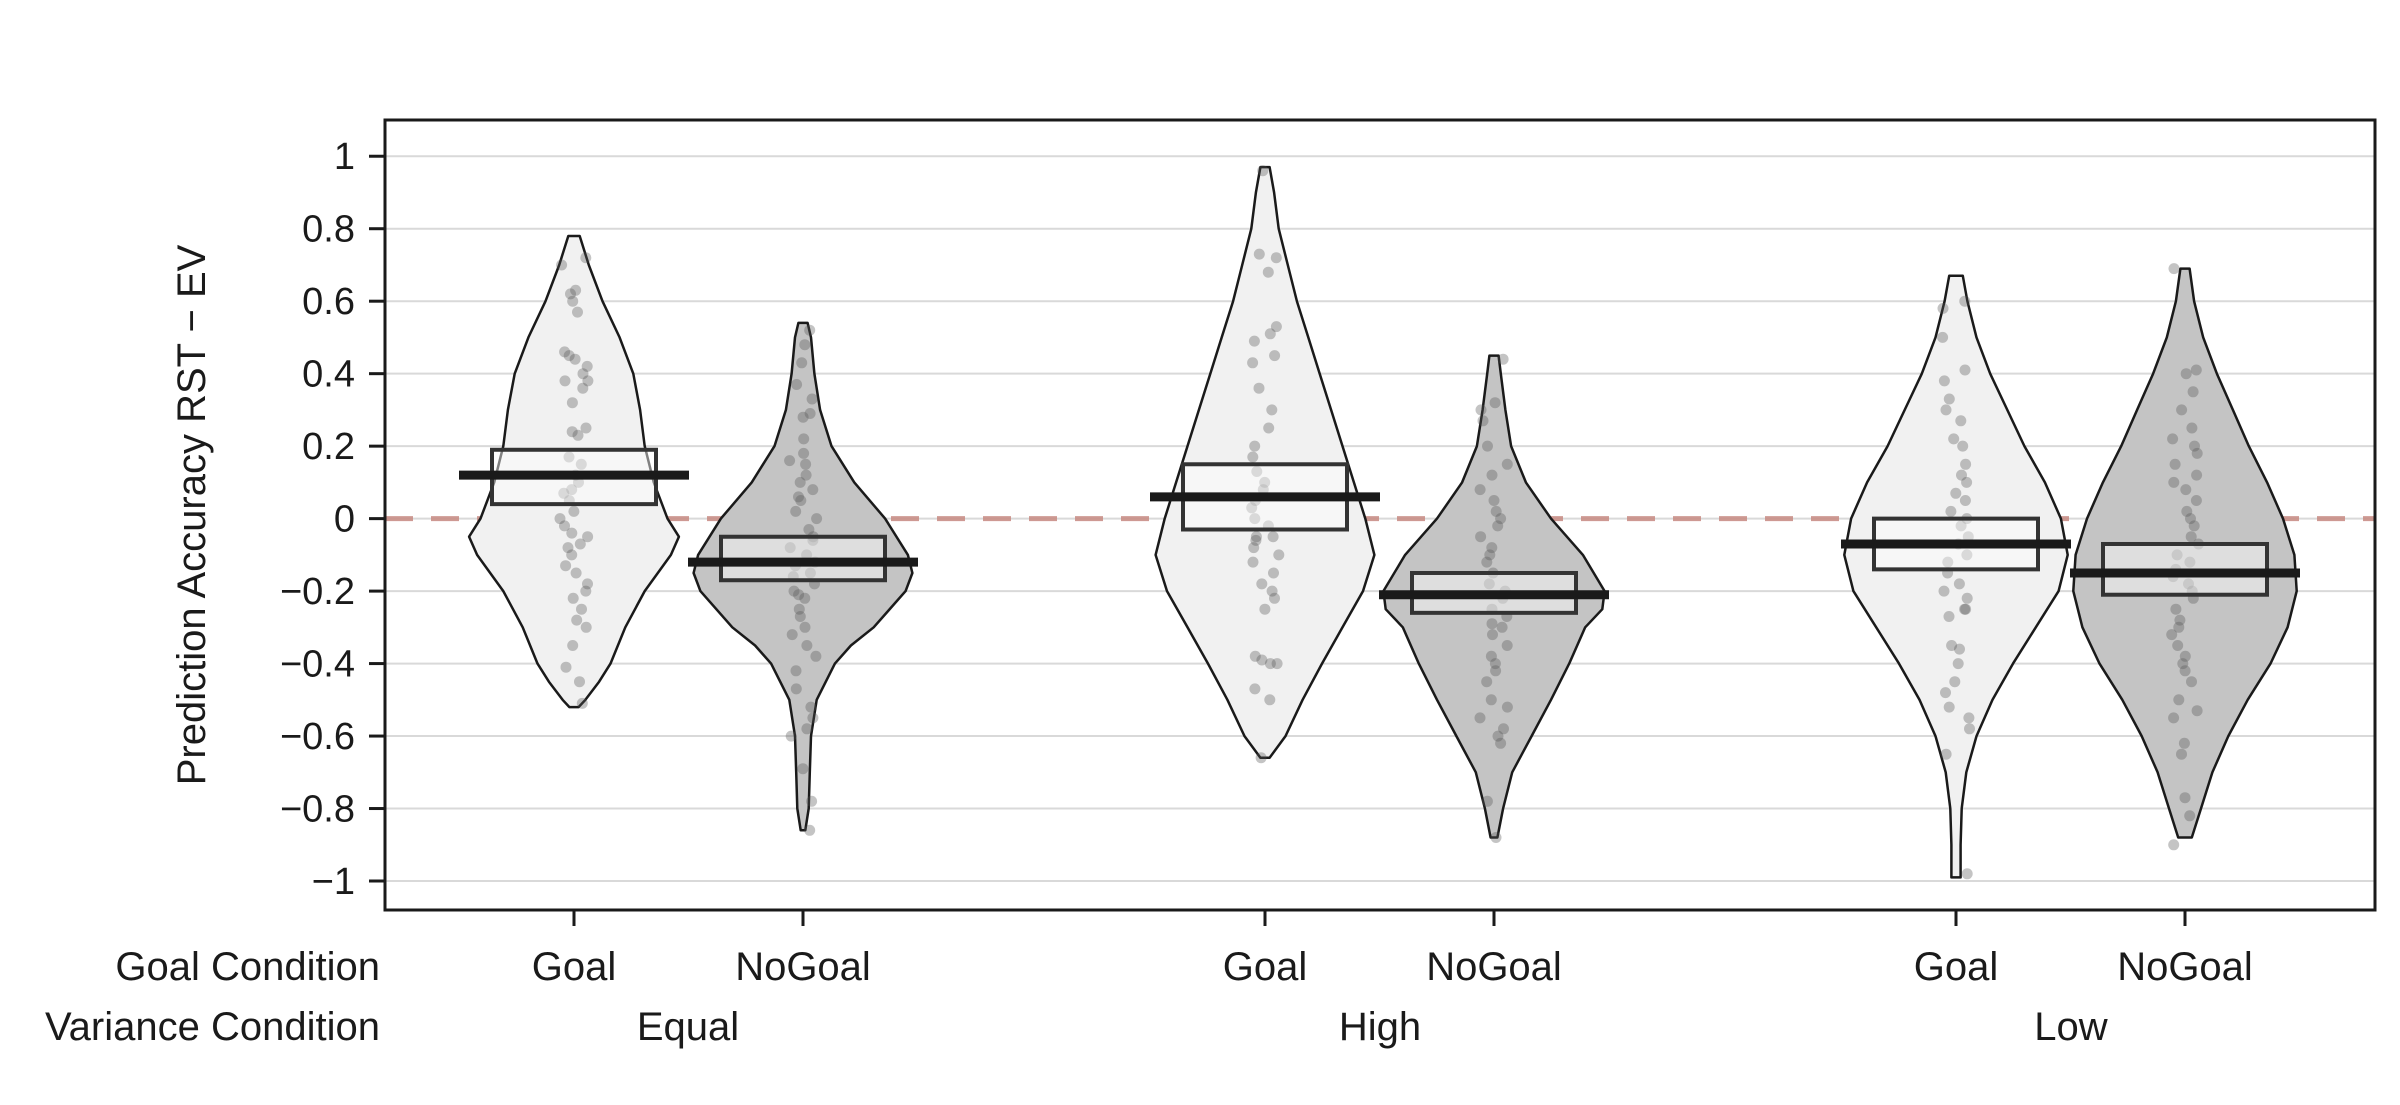 This screenshot has width=2400, height=1105. What do you see at coordinates (1380, 1027) in the screenshot?
I see `variance-group-label: High` at bounding box center [1380, 1027].